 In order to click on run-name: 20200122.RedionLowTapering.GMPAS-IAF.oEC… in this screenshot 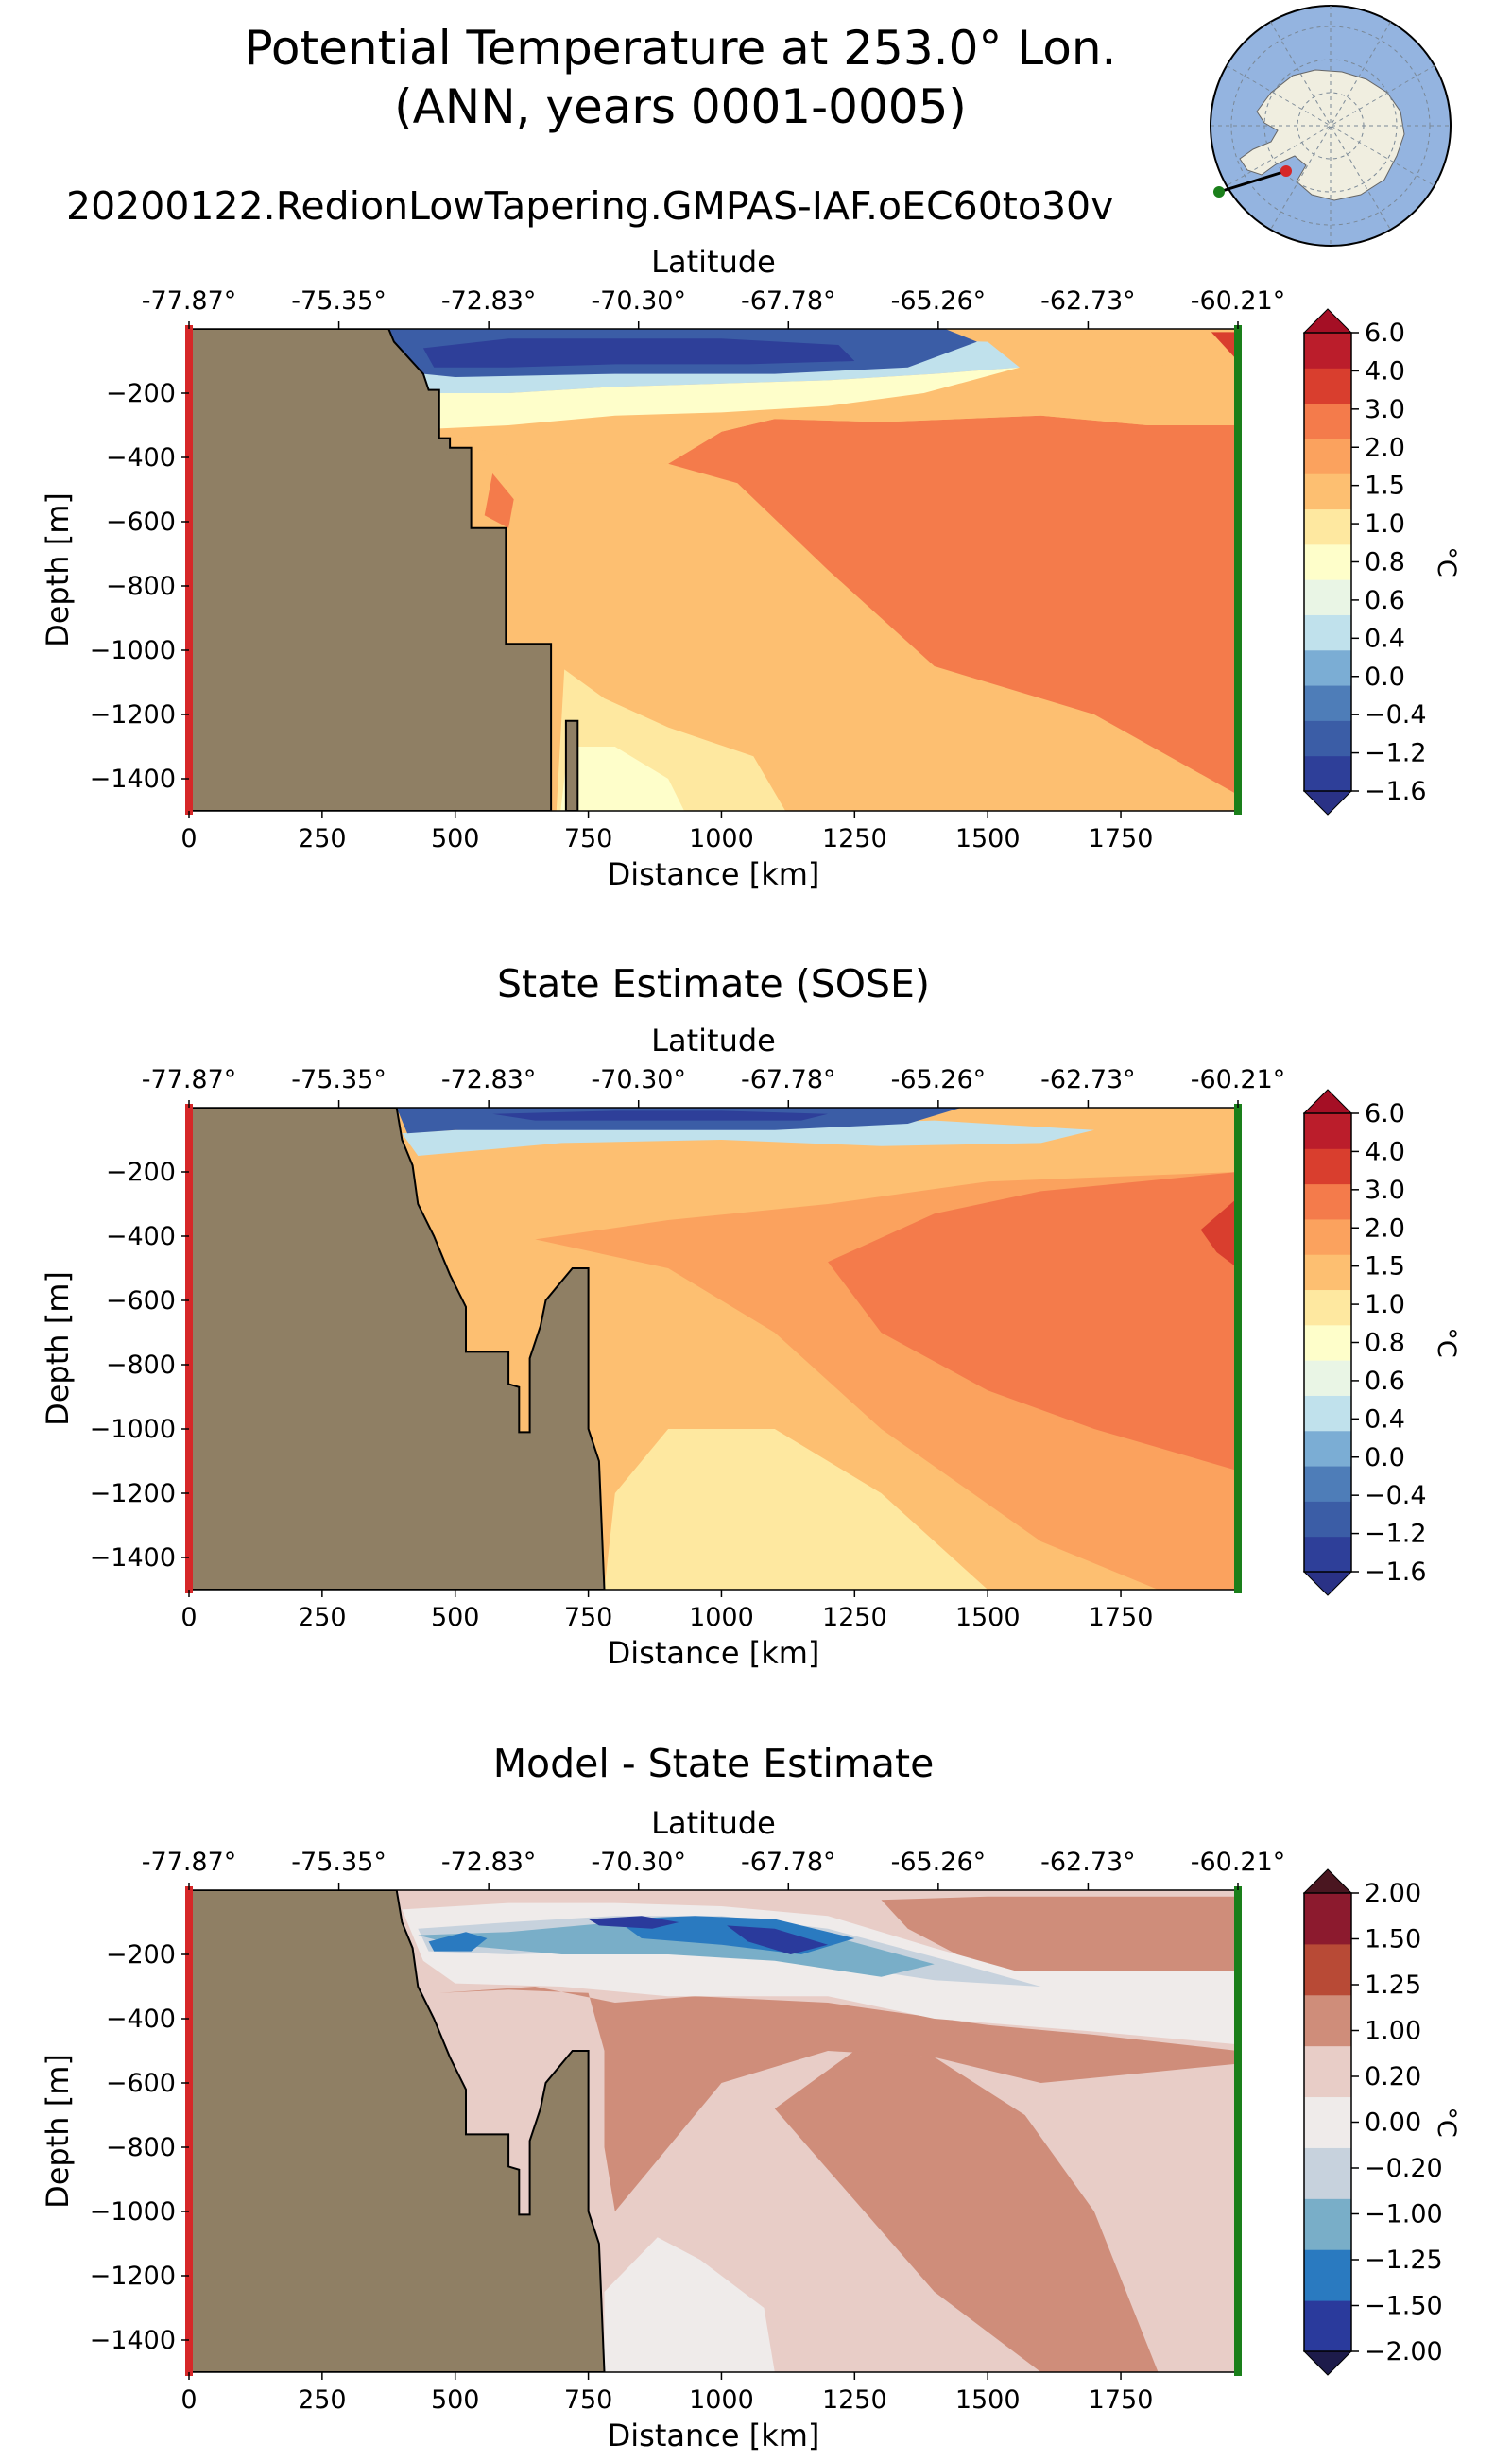, I will do `click(589, 206)`.